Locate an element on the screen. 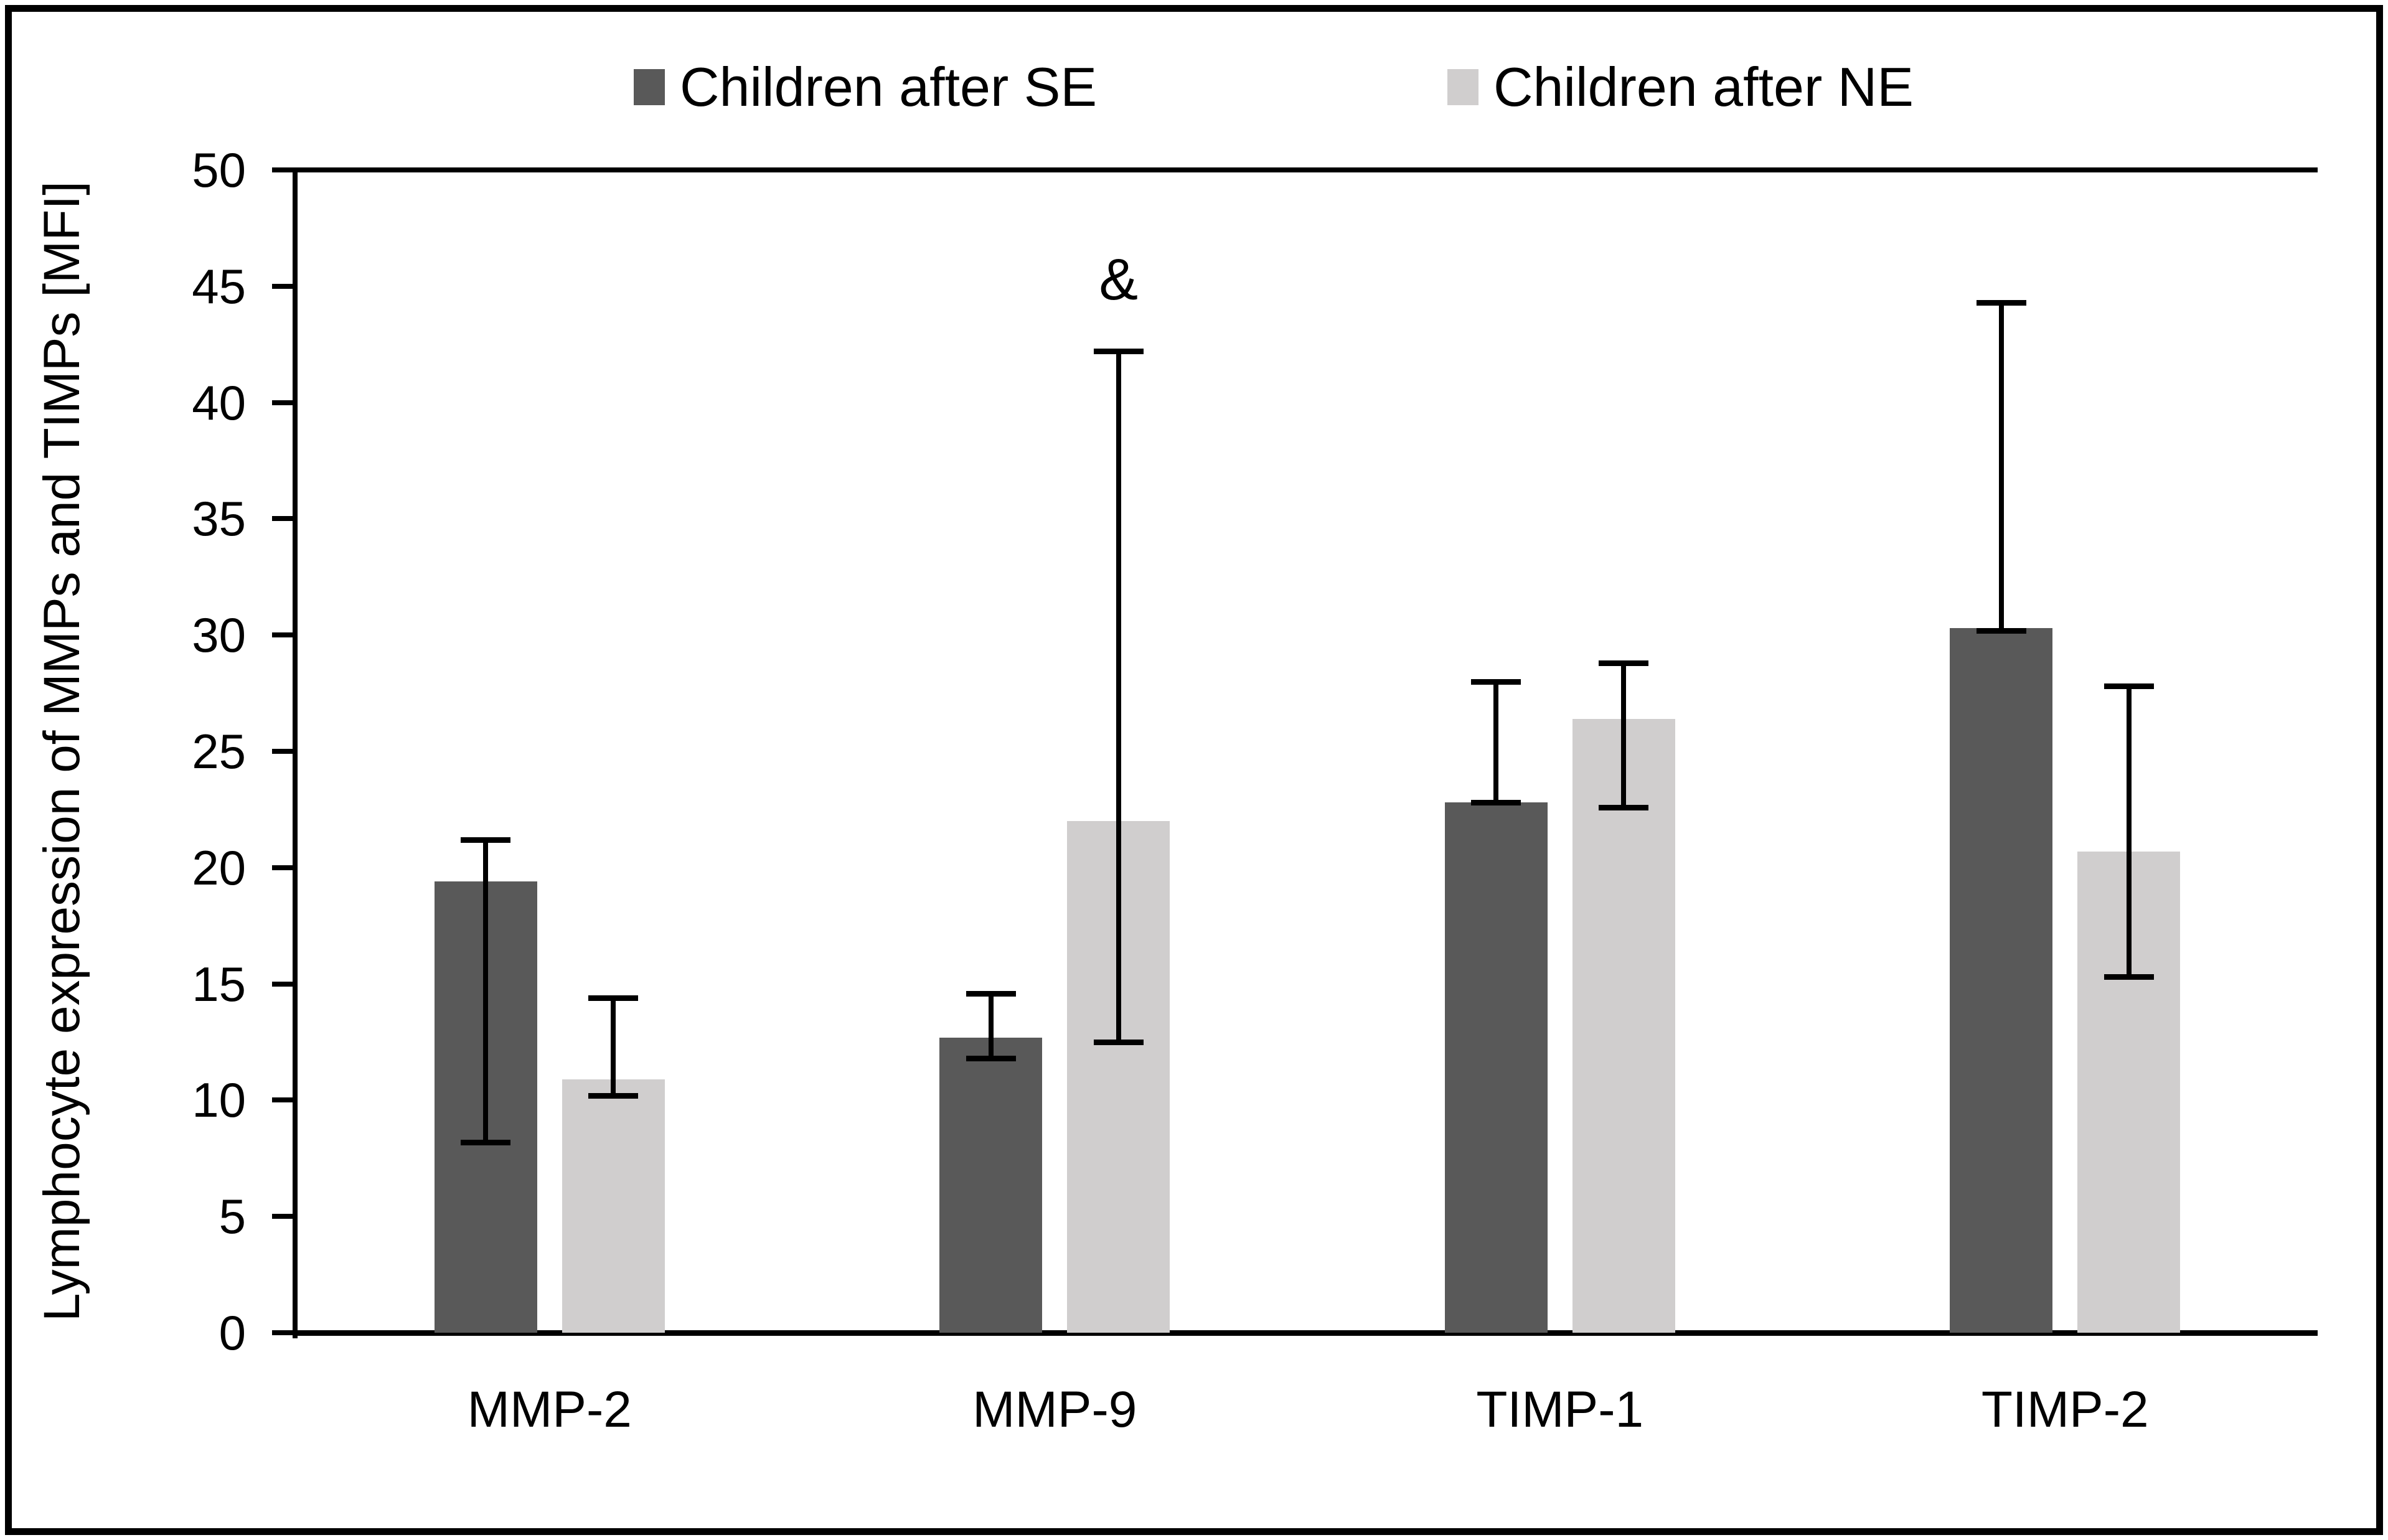 Image resolution: width=2388 pixels, height=1540 pixels. legend-label: Children after NE is located at coordinates (1704, 87).